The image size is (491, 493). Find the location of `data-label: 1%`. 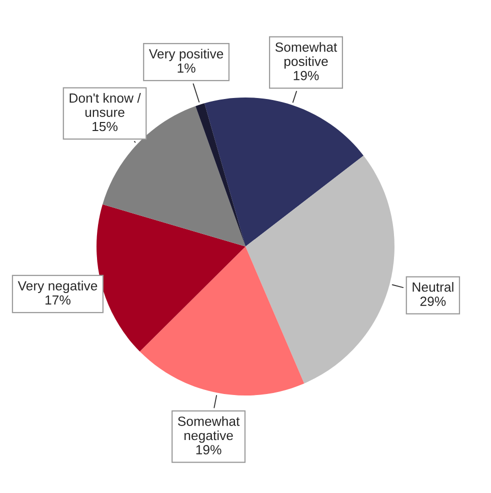

data-label: 1% is located at coordinates (187, 68).